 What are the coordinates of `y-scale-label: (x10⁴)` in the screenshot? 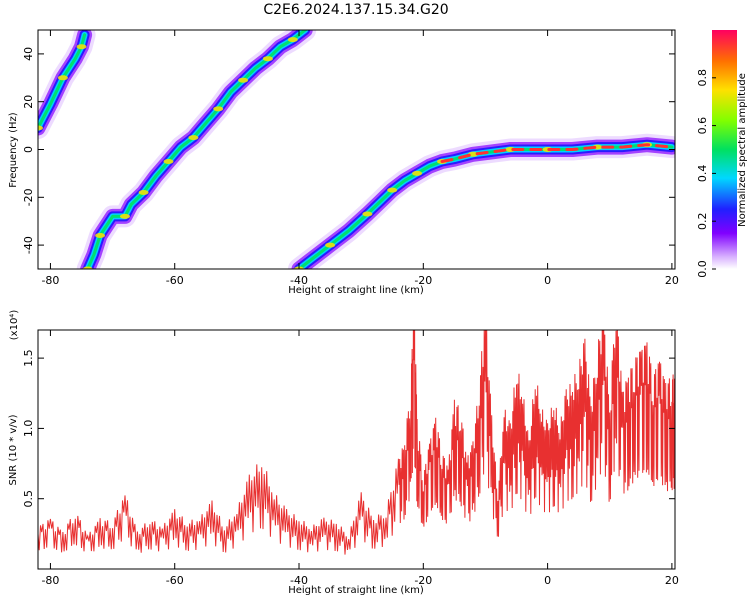 It's located at (14, 325).